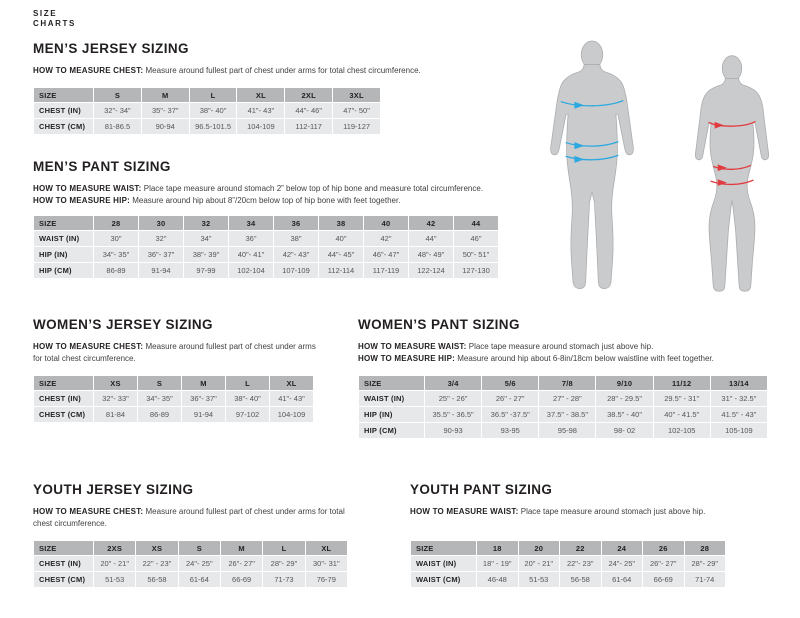 This screenshot has width=800, height=618. What do you see at coordinates (681, 414) in the screenshot?
I see `cell-value: 40" - 41.5"` at bounding box center [681, 414].